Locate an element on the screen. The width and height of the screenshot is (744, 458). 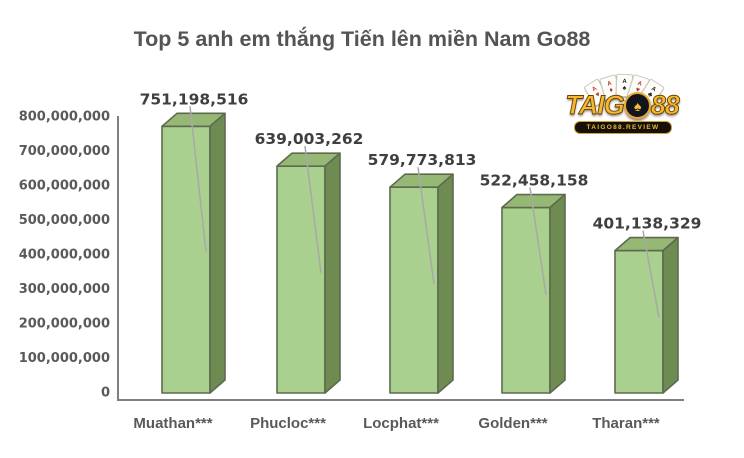
logo-text-right: 88 is located at coordinates (665, 105).